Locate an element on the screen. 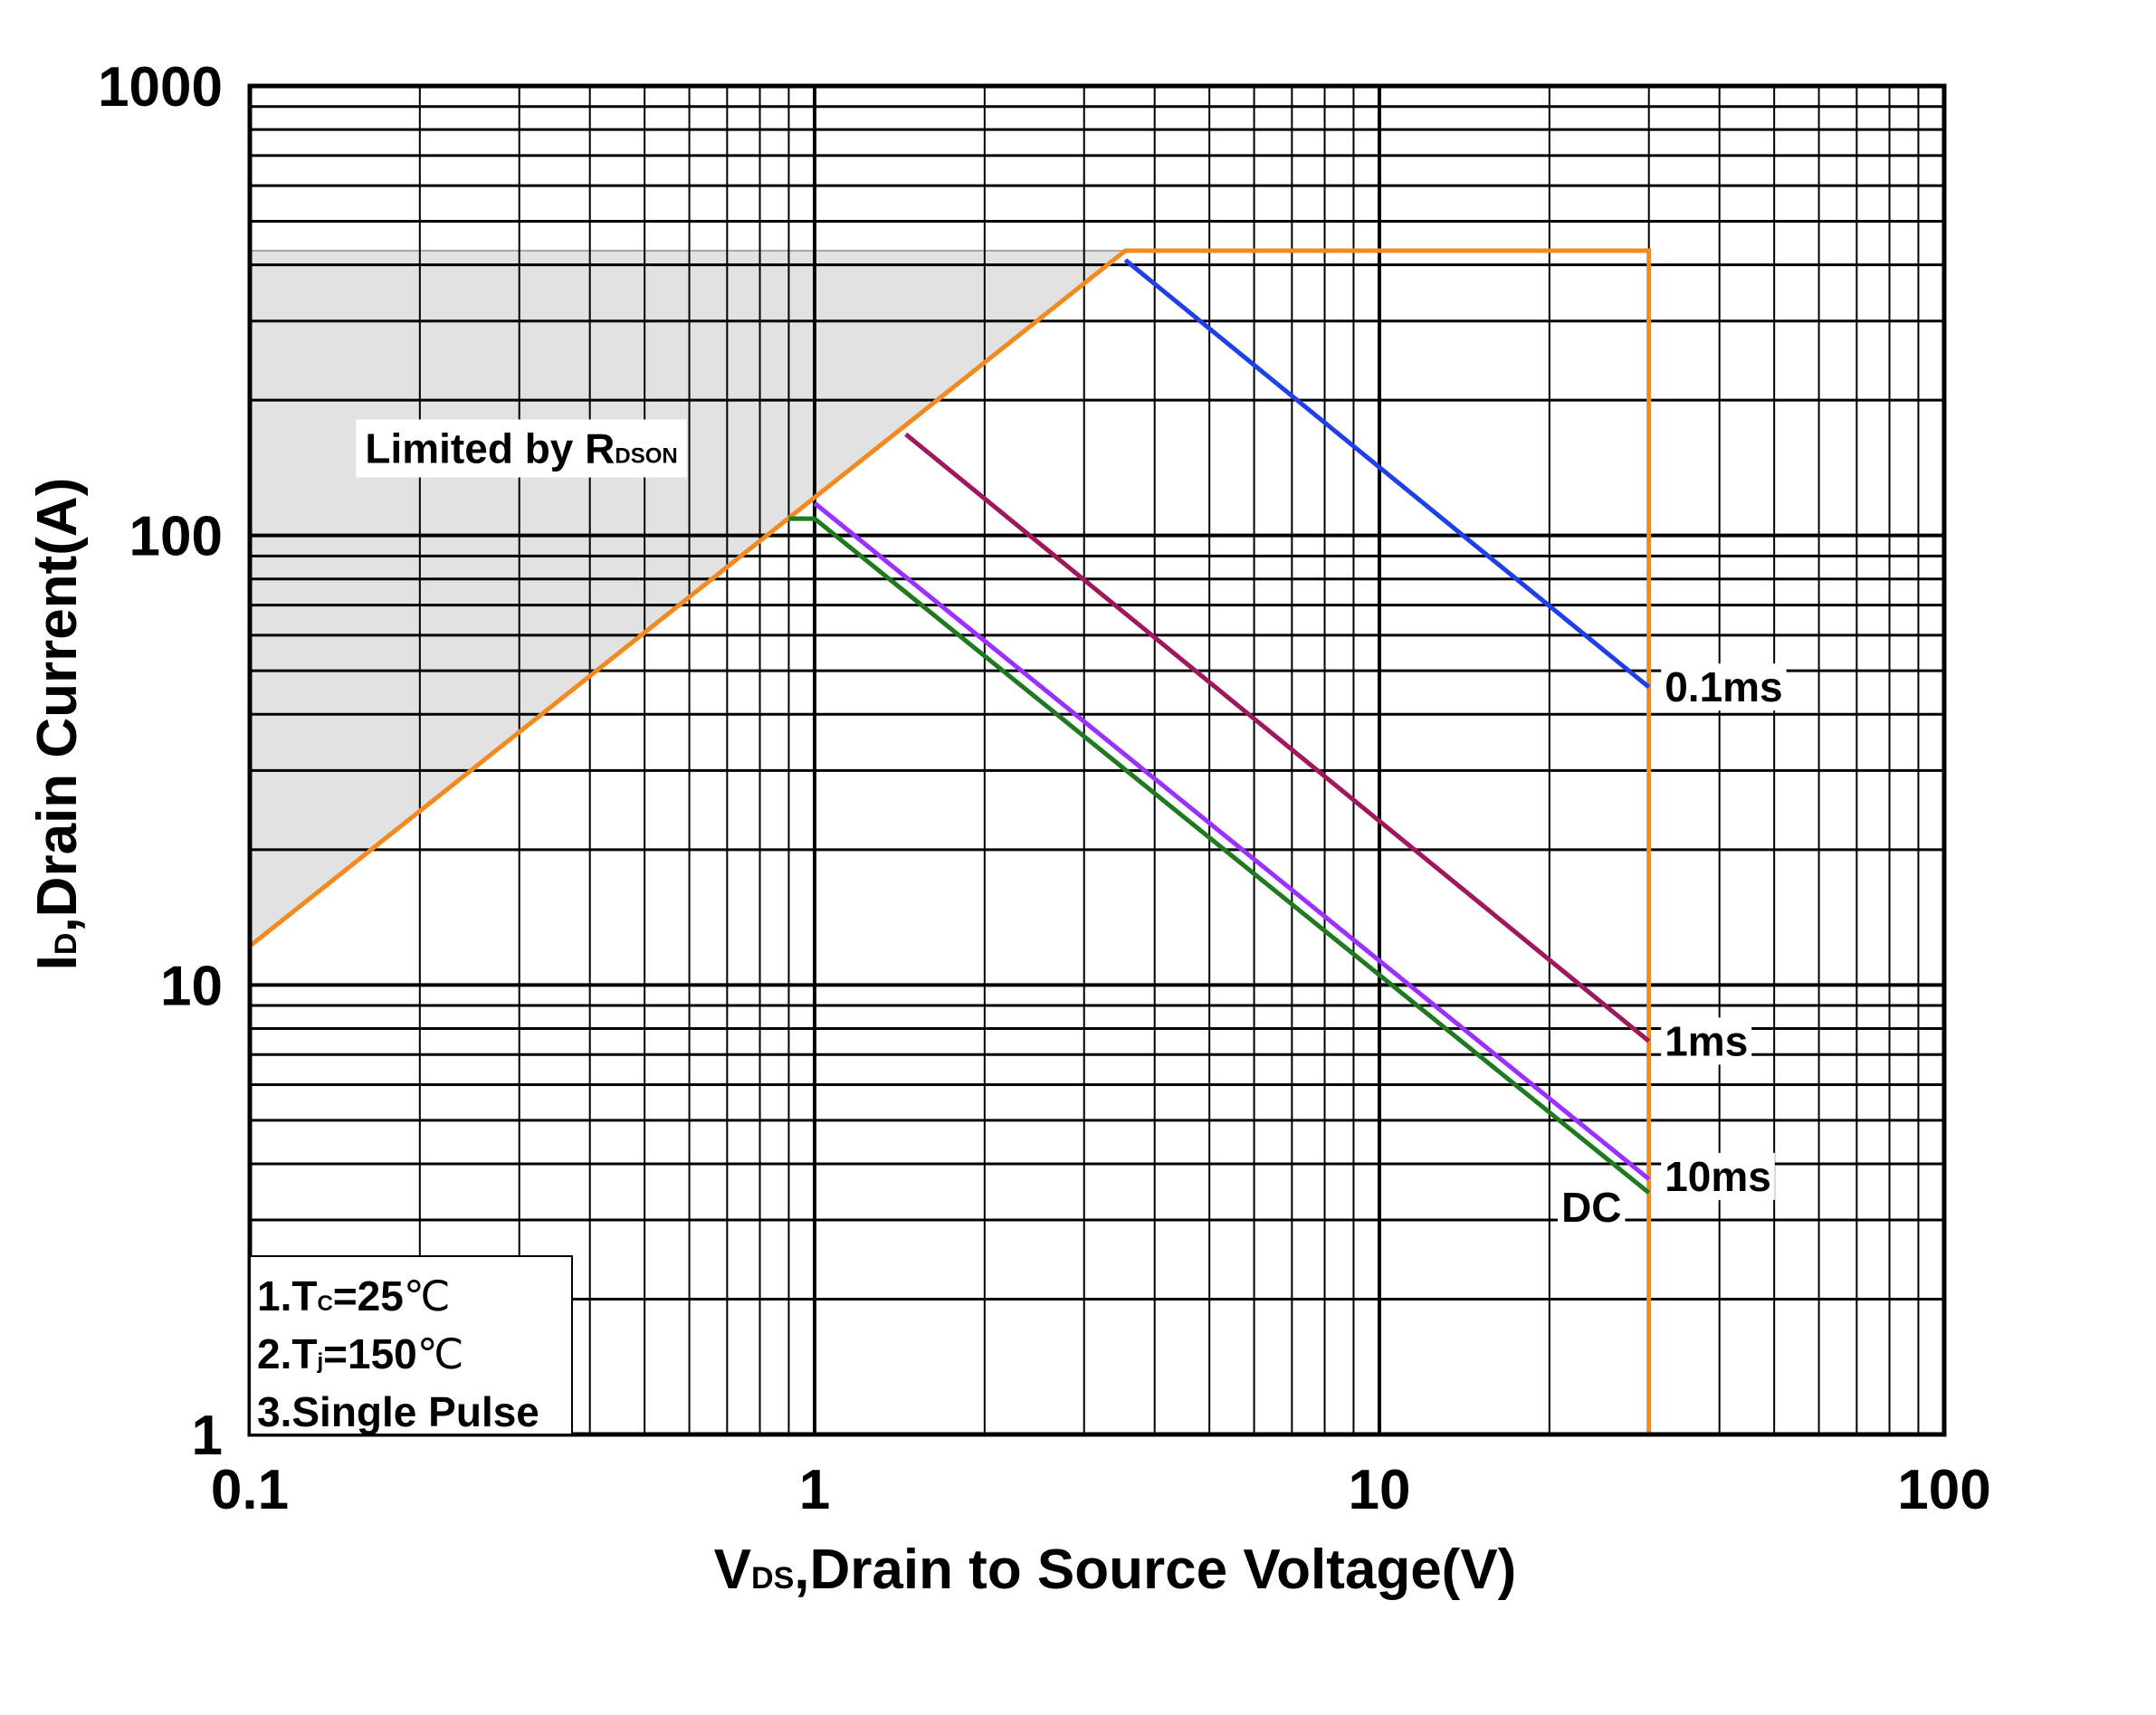 This screenshot has width=2156, height=1715. x-axis-title: VDS,Drain to Source Voltage(V) is located at coordinates (1115, 1570).